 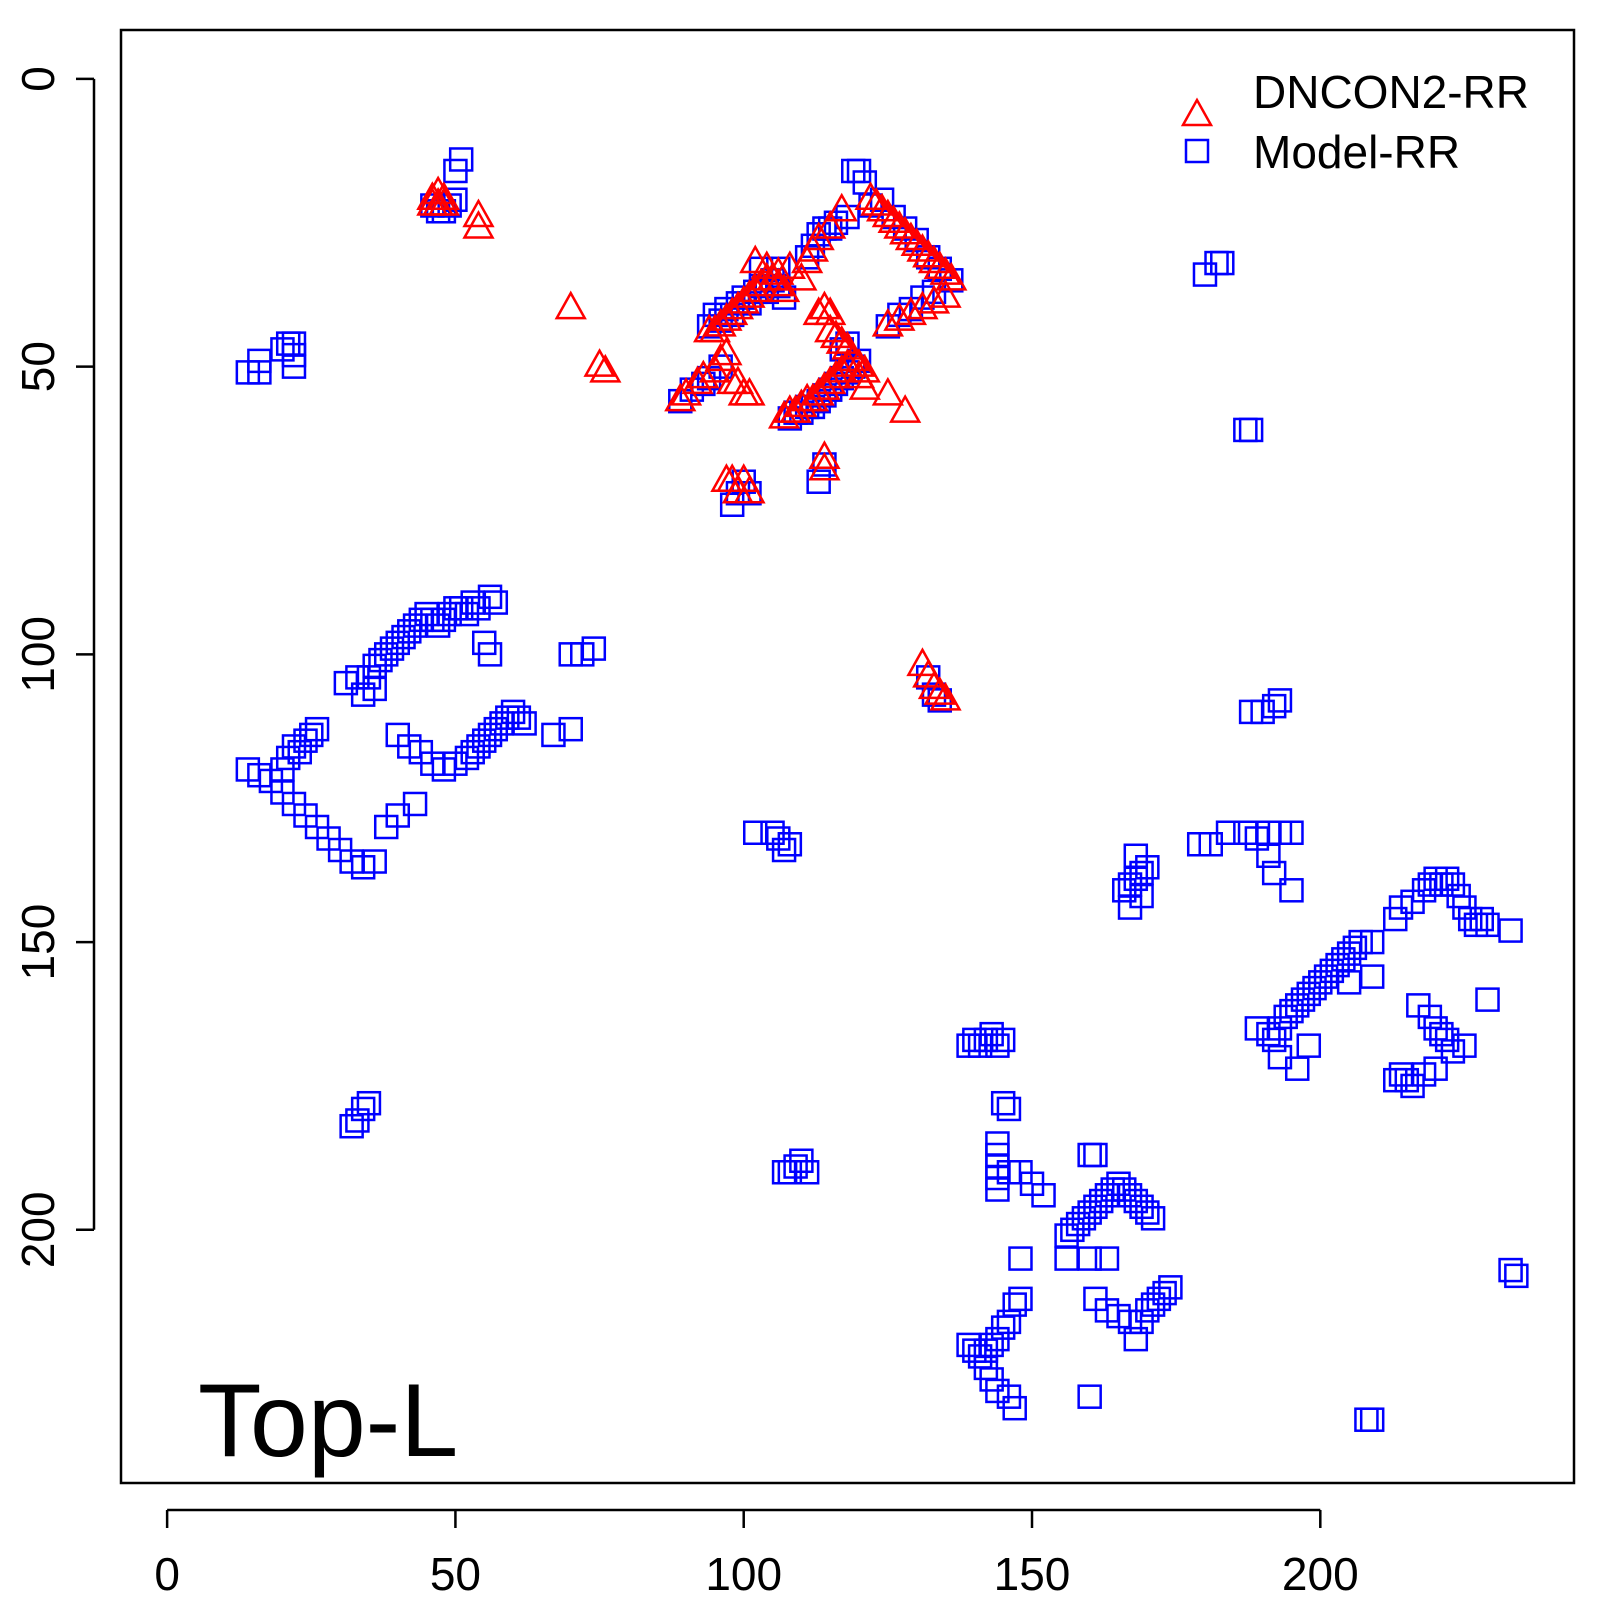 I want to click on y-tick-label: 150, so click(x=38, y=942).